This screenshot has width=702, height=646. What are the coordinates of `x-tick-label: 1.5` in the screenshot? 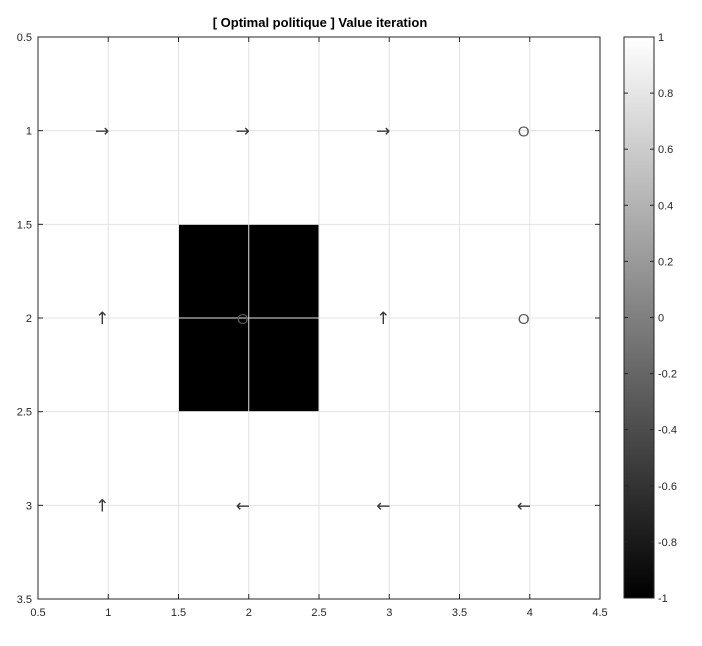 It's located at (178, 613).